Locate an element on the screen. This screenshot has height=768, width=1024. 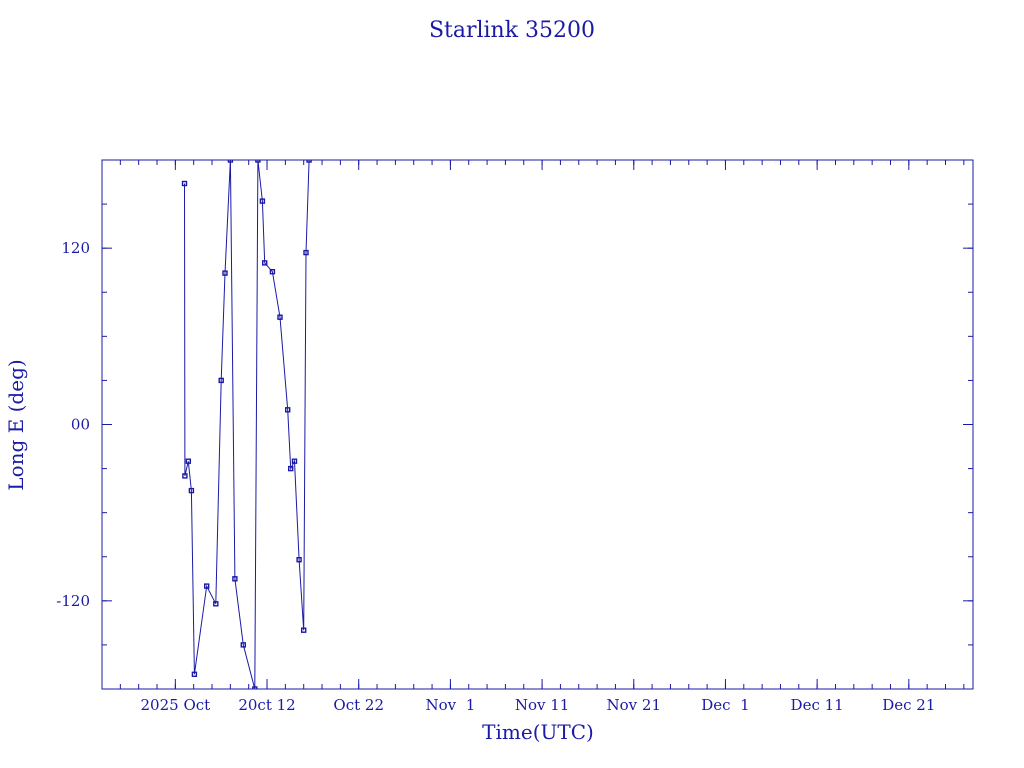
x-tick-label: Dec 1 is located at coordinates (725, 705).